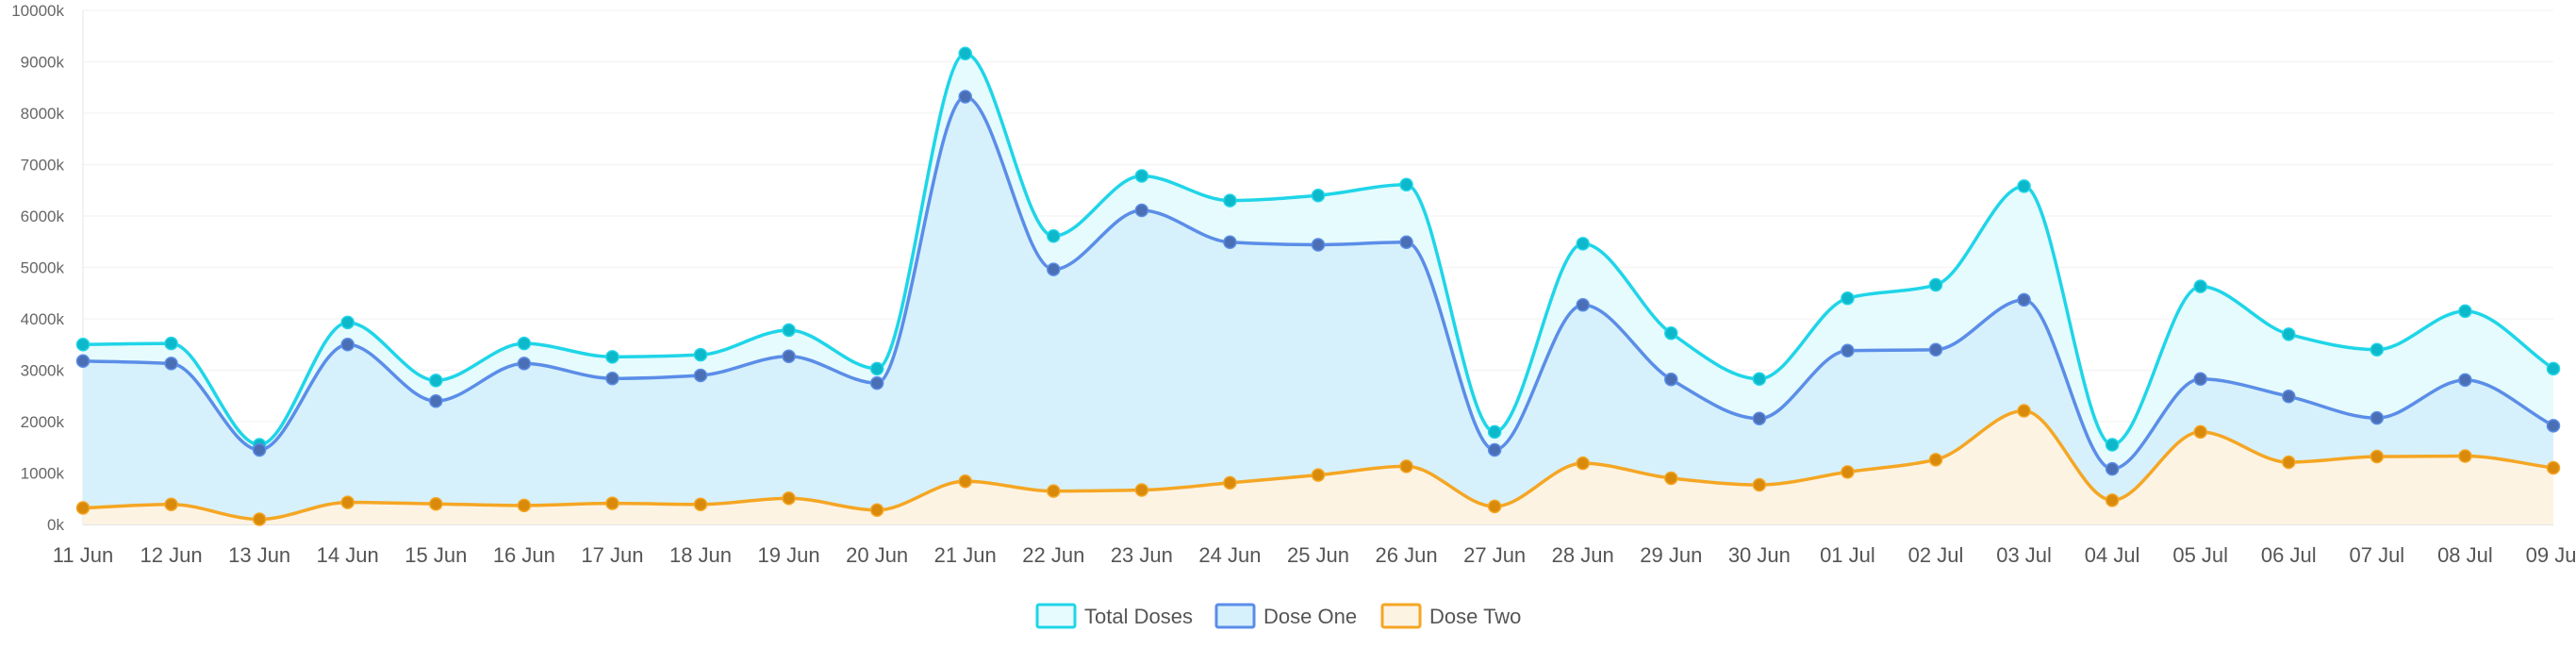  What do you see at coordinates (1114, 616) in the screenshot?
I see `legend-item: Total Doses` at bounding box center [1114, 616].